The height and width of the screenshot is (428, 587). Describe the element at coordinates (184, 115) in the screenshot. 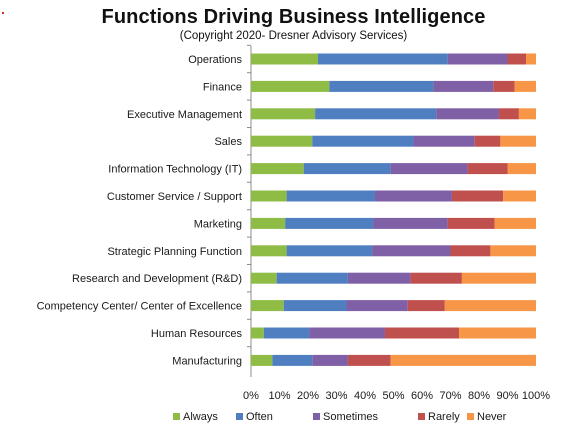

I see `category-label: Executive Management` at that location.